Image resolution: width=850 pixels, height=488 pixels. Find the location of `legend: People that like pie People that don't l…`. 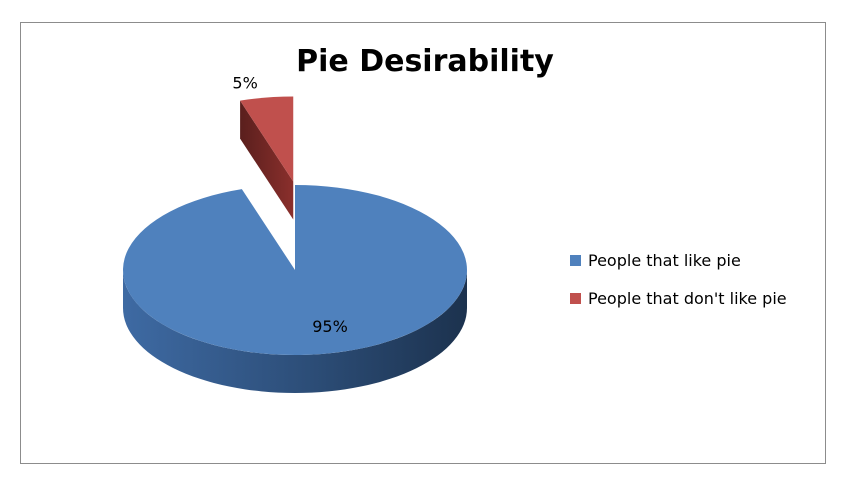

legend: People that like pie People that don't l… is located at coordinates (678, 288).